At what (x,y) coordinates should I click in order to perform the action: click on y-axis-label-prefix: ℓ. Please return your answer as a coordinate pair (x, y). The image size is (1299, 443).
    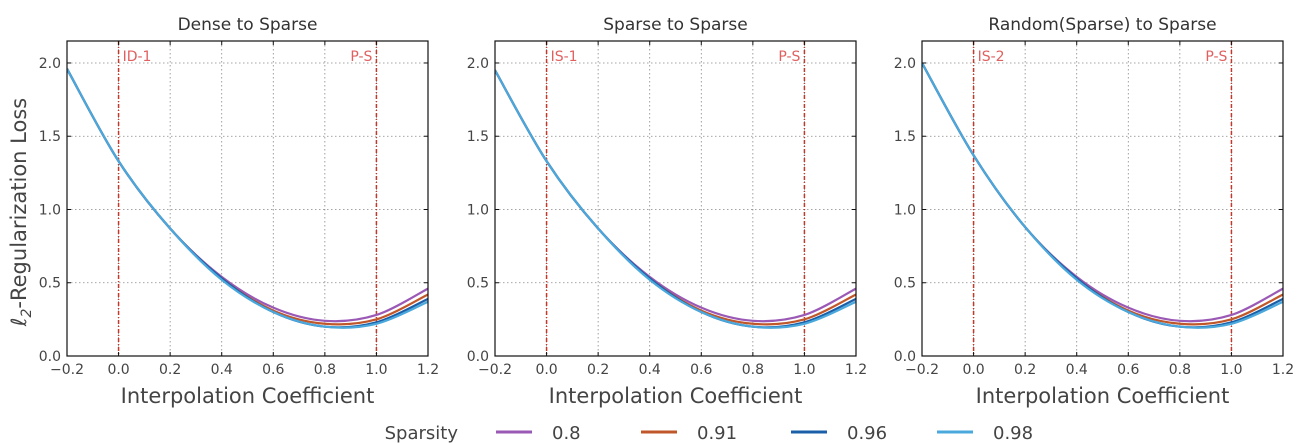
    Looking at the image, I should click on (19, 323).